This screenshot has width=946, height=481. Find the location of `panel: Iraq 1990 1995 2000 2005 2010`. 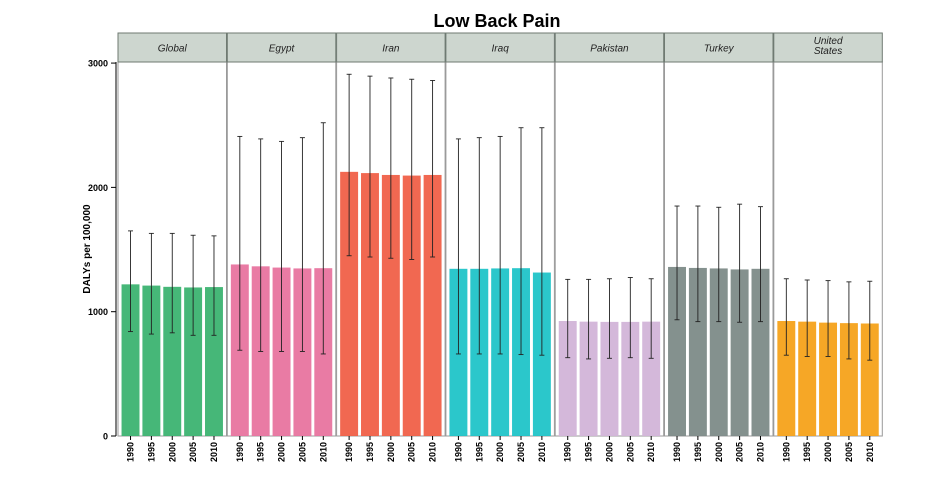

panel: Iraq 1990 1995 2000 2005 2010 is located at coordinates (500, 247).